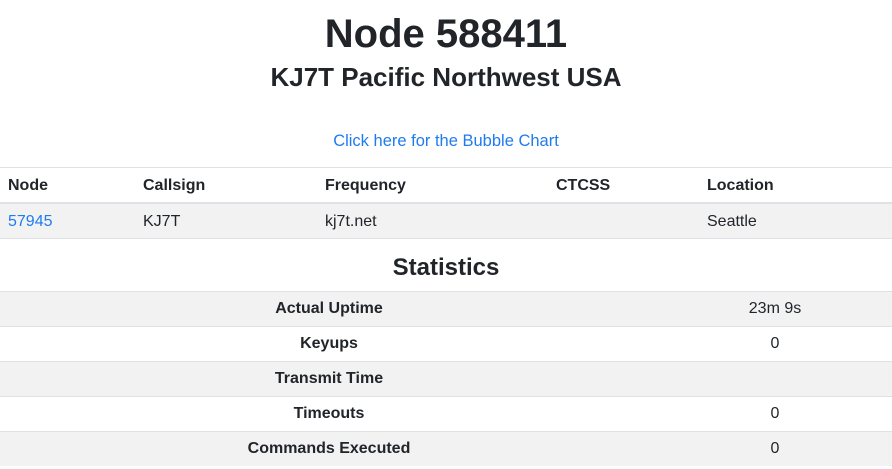 The height and width of the screenshot is (469, 892). I want to click on node-link: 57945, so click(30, 221).